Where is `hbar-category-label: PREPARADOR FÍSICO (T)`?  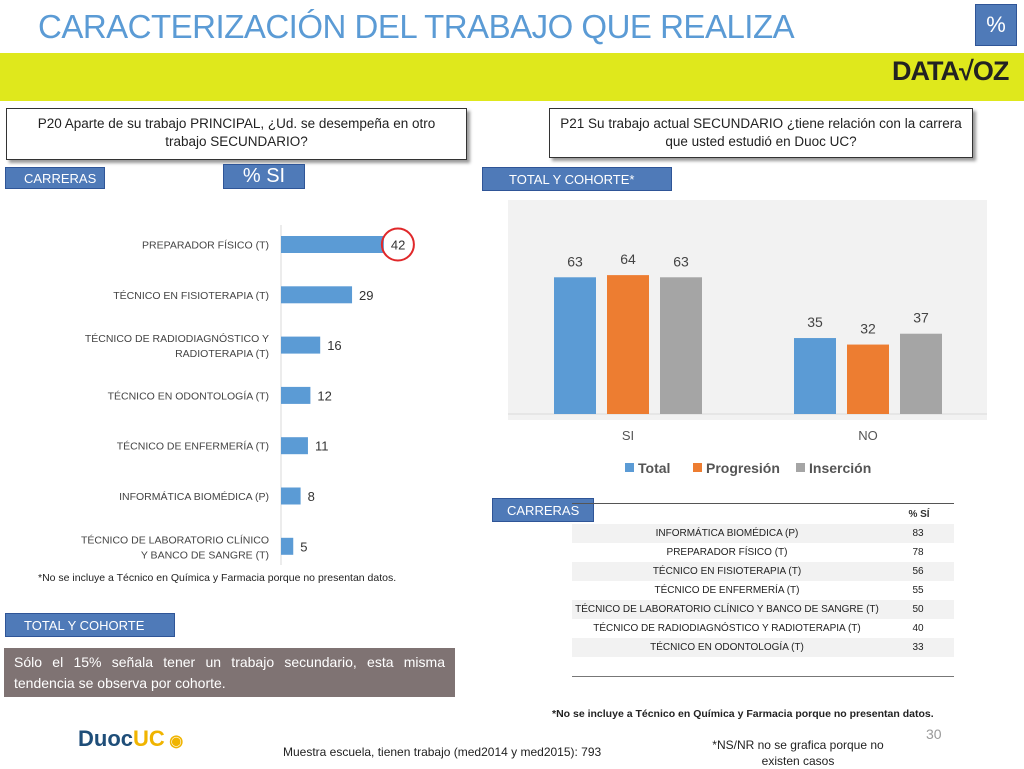
hbar-category-label: PREPARADOR FÍSICO (T) is located at coordinates (205, 245).